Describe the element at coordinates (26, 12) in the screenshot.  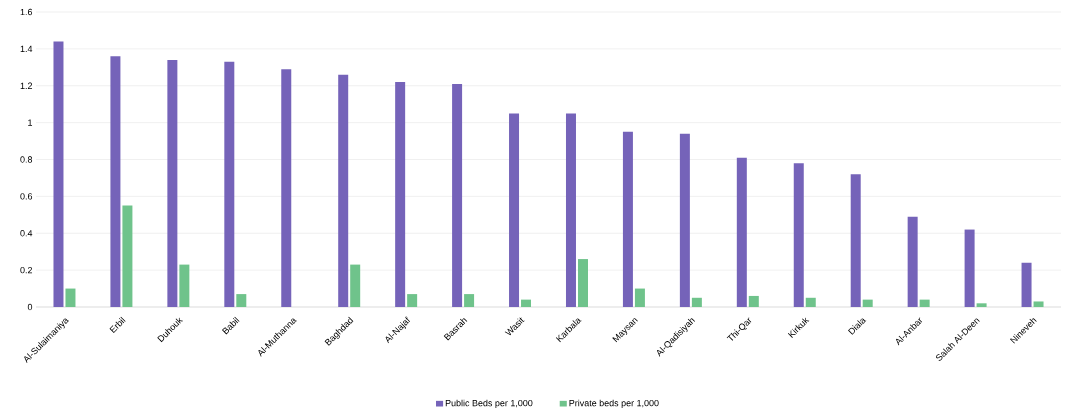
I see `y-tick-label: 1.6` at that location.